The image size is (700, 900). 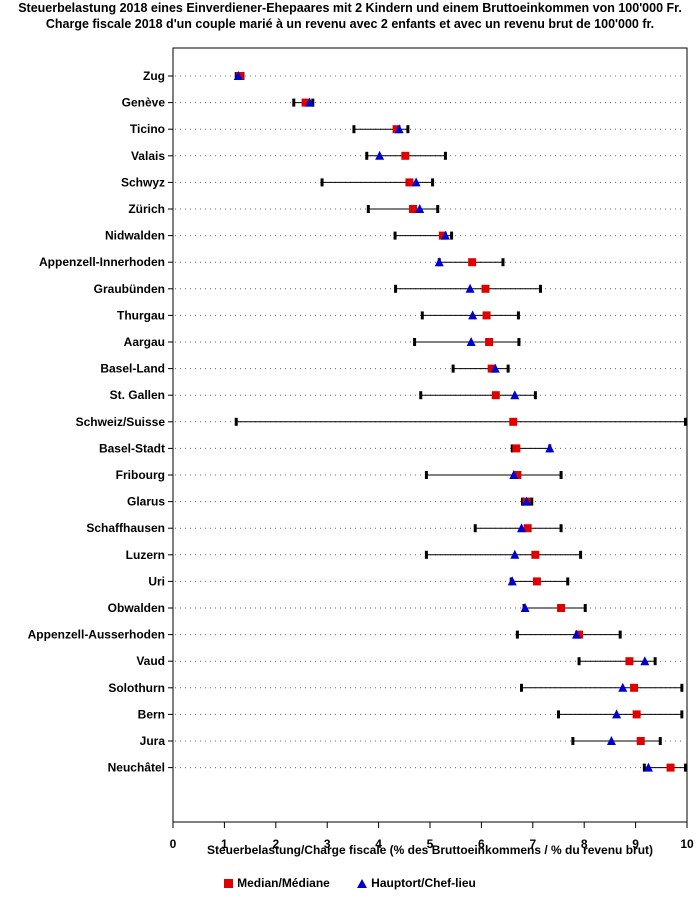 What do you see at coordinates (132, 448) in the screenshot?
I see `row-label: Basel-Stadt` at bounding box center [132, 448].